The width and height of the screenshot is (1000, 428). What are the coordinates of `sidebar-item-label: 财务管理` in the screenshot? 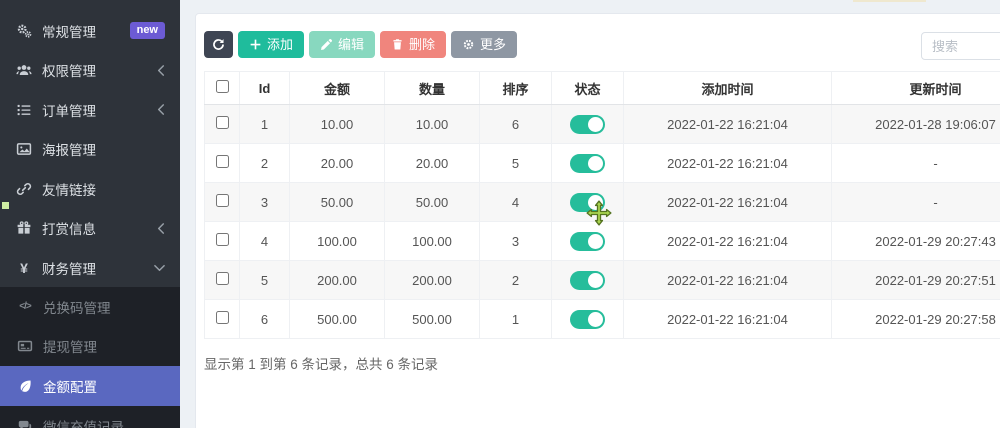 It's located at (69, 269).